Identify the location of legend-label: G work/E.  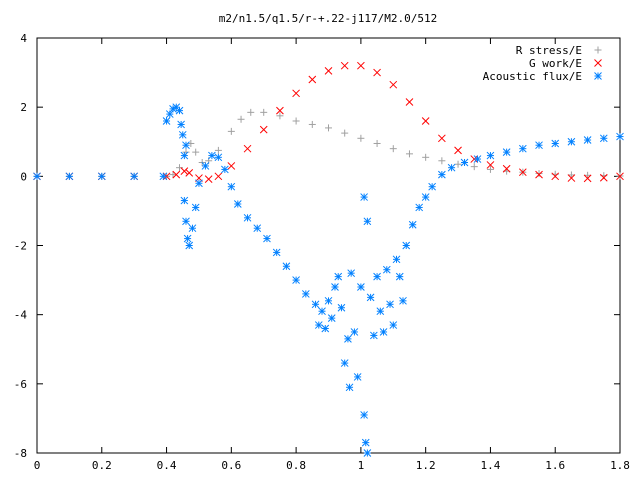
(555, 63).